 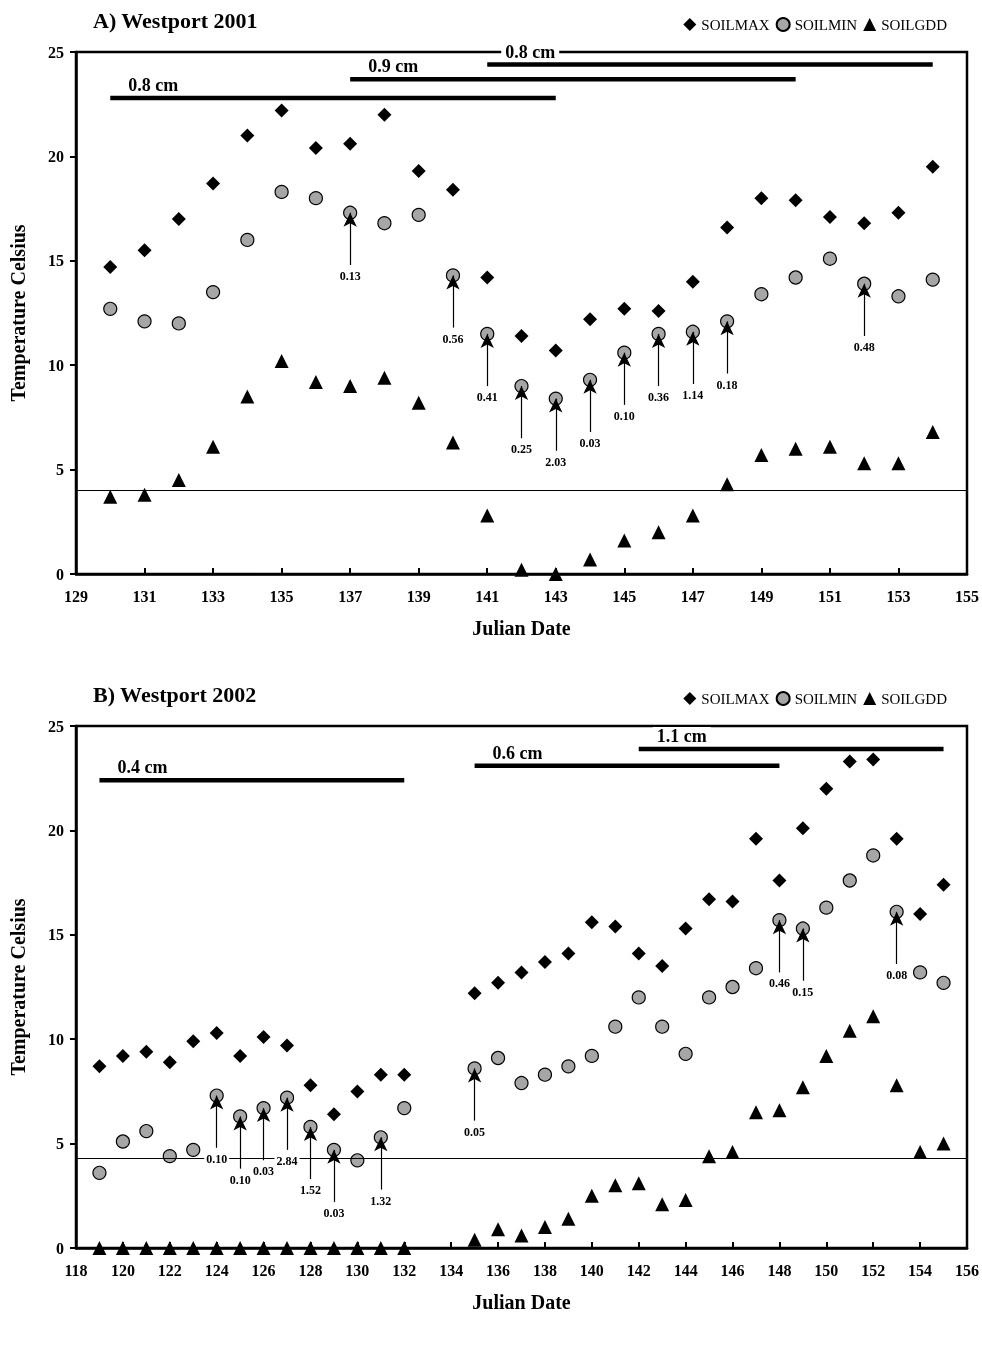 I want to click on x-tick-label: 122, so click(x=169, y=1270).